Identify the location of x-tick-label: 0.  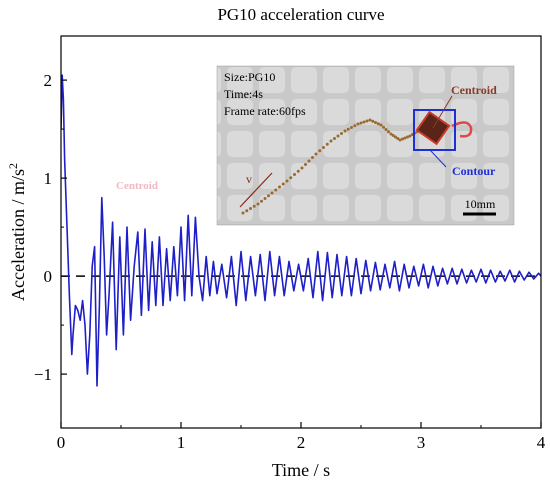
(61, 442).